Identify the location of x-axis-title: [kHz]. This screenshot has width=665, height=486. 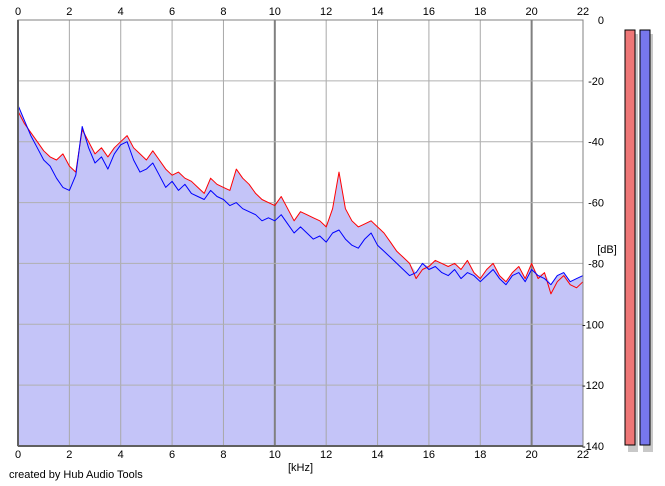
(300, 468).